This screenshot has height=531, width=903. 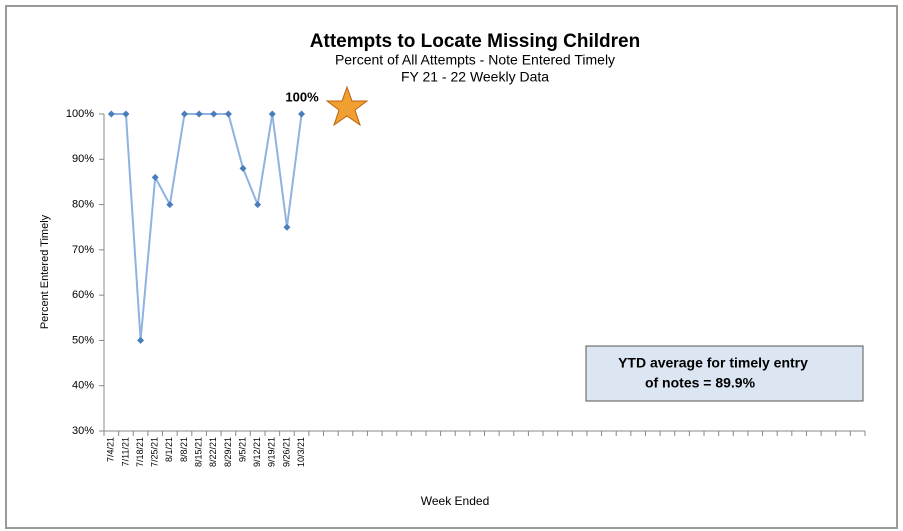 What do you see at coordinates (207, 227) in the screenshot?
I see `data-line` at bounding box center [207, 227].